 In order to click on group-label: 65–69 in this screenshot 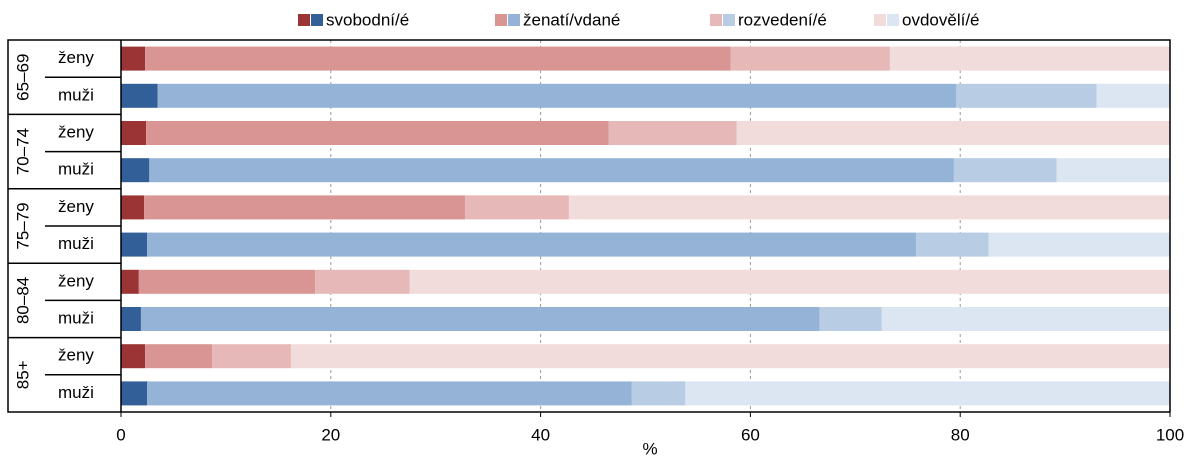, I will do `click(22, 77)`.